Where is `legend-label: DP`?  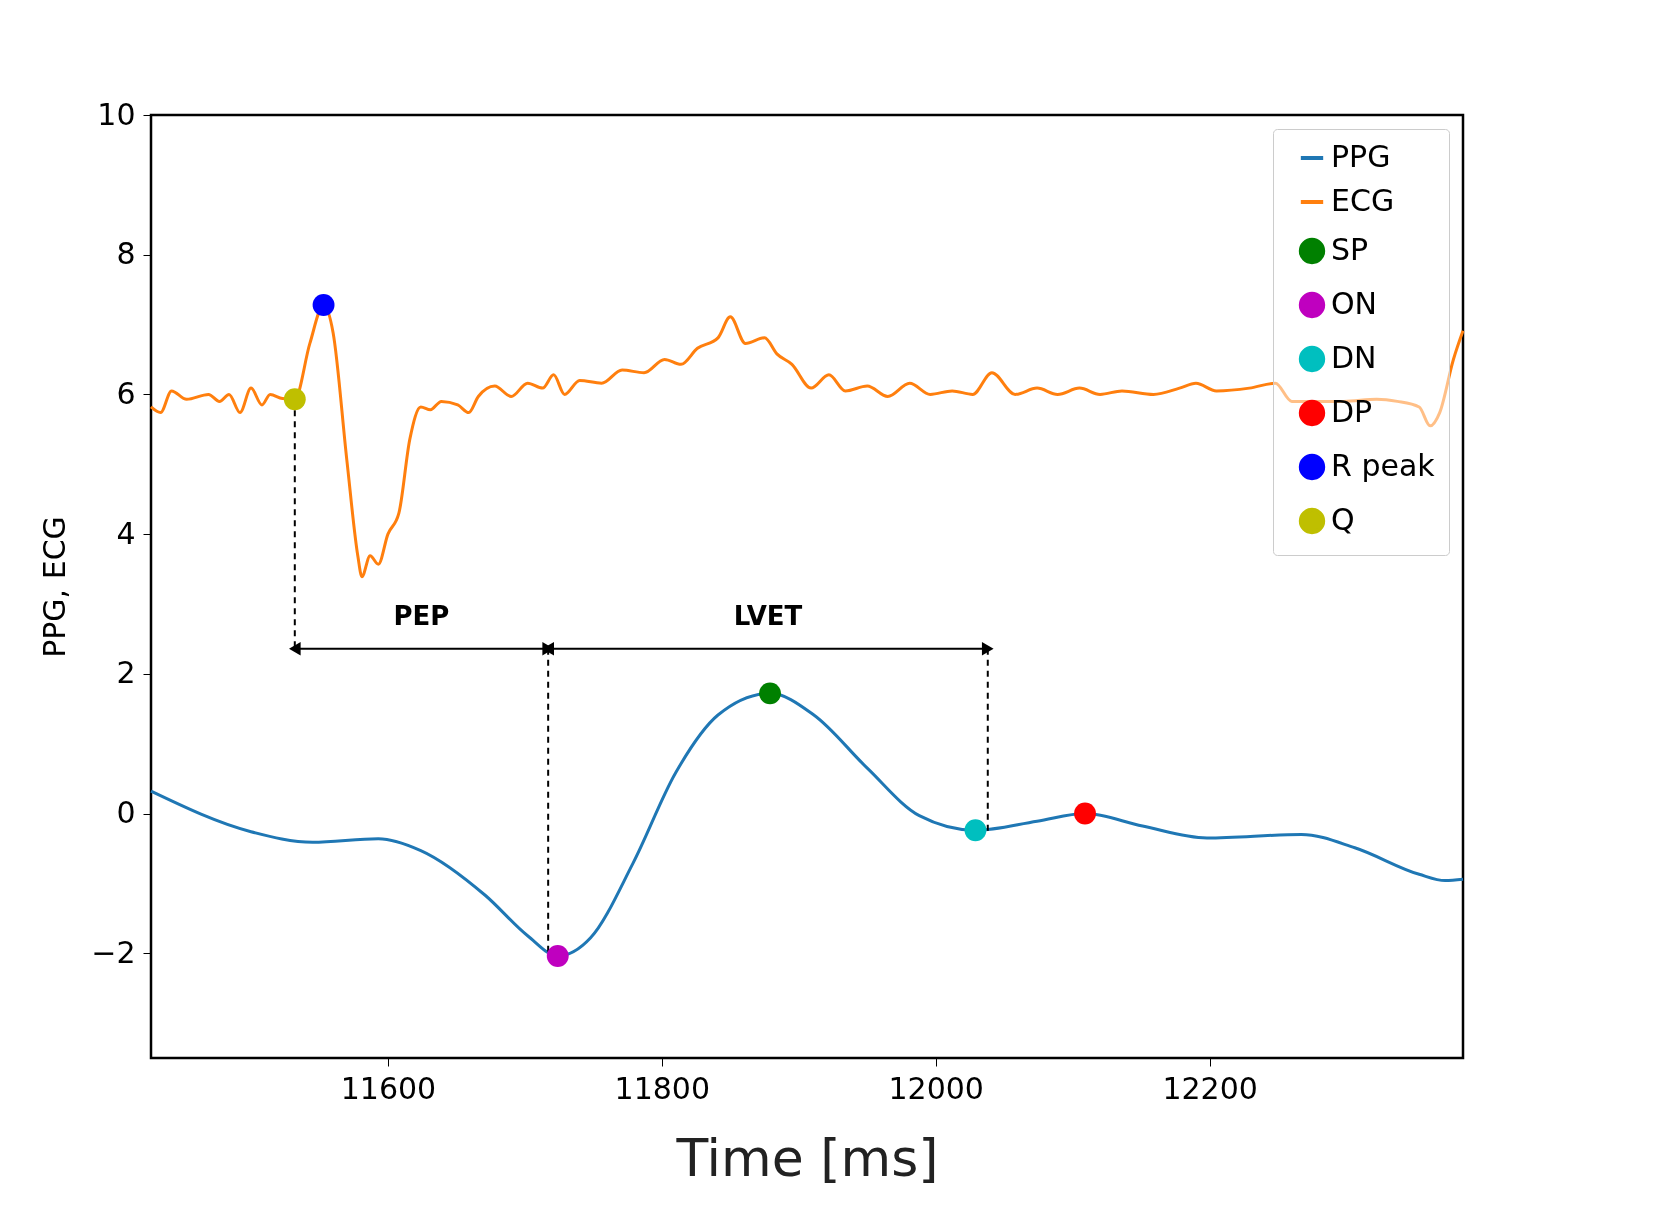
legend-label: DP is located at coordinates (1352, 411).